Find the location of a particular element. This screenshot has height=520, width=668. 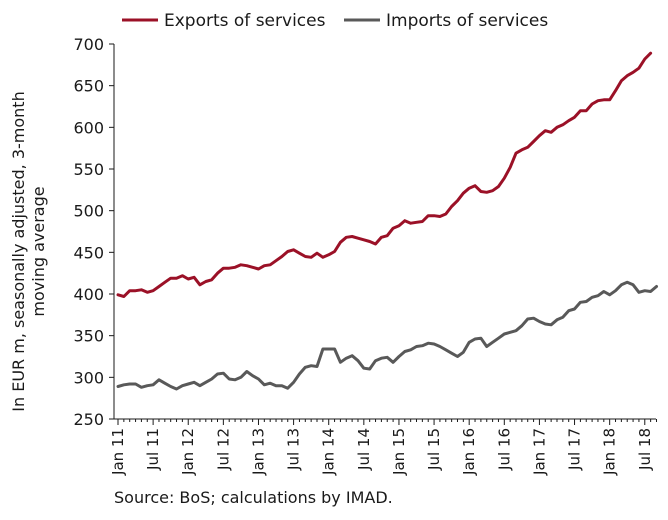

y-axis-label-line: In EUR m, seasonally adjusted, 3-month is located at coordinates (18, 251).